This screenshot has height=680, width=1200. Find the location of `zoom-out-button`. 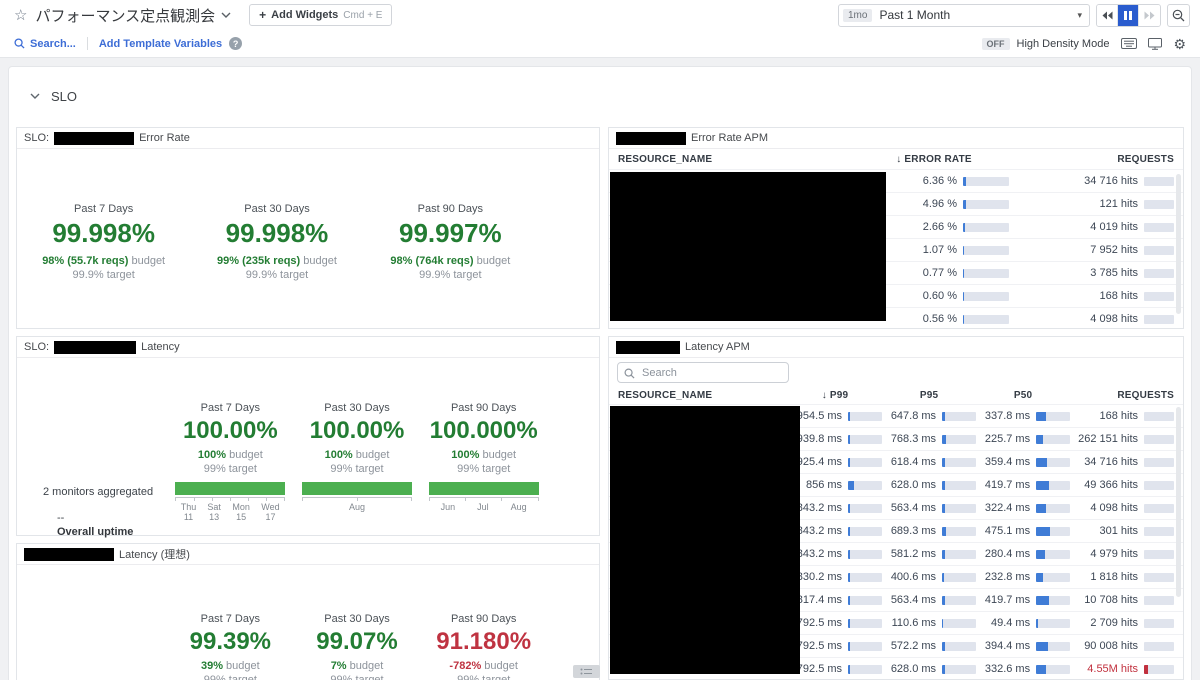

zoom-out-button is located at coordinates (1178, 15).